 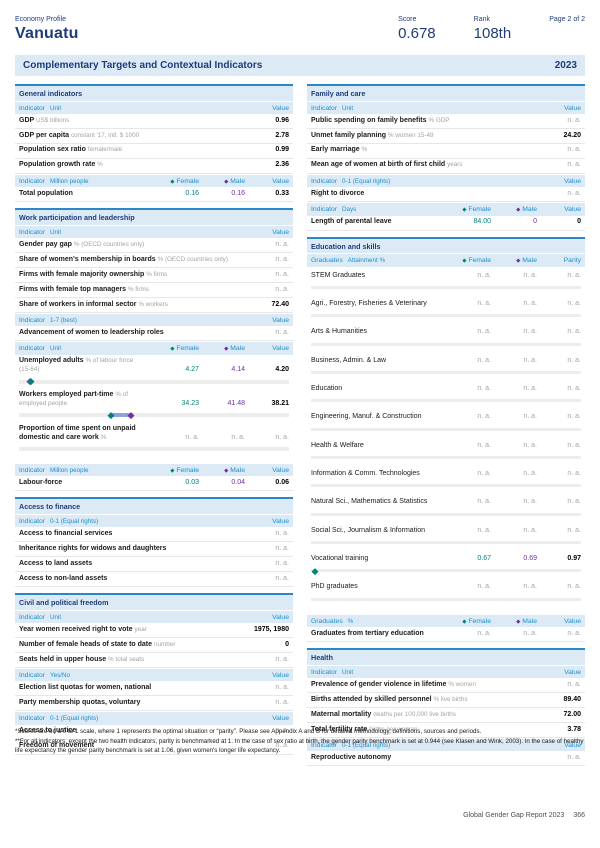 I want to click on value-female: 34.23, so click(x=190, y=403).